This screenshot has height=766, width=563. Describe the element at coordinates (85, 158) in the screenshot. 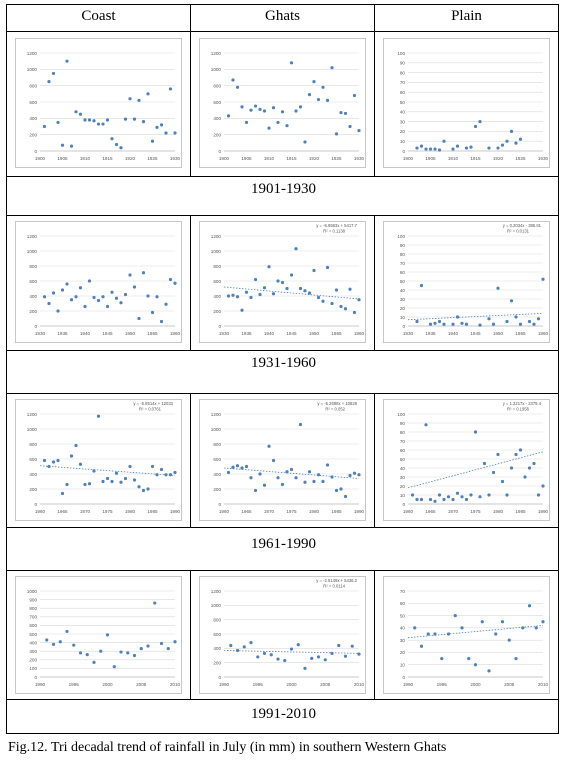

I see `x-tick-label: 1910` at that location.